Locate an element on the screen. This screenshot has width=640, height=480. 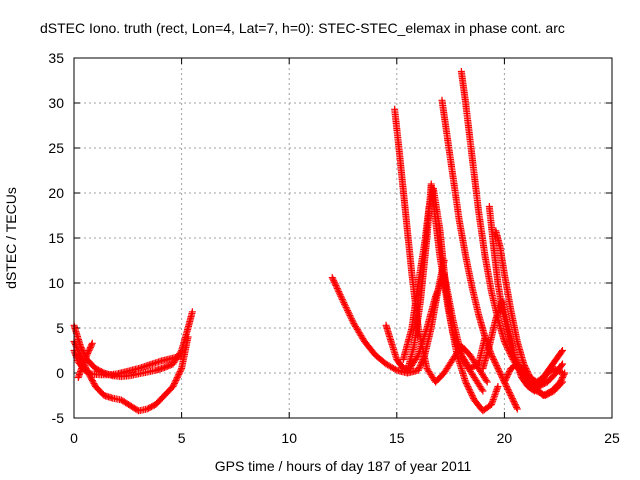
y-tick-label: 10 is located at coordinates (56, 283).